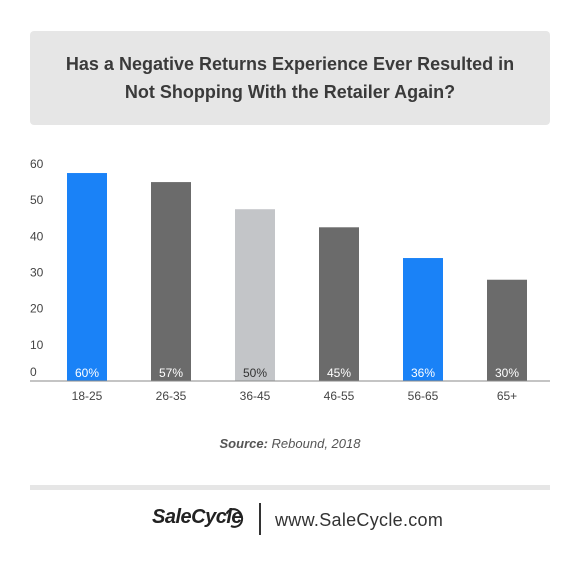  I want to click on y-tick-label: 10, so click(37, 345).